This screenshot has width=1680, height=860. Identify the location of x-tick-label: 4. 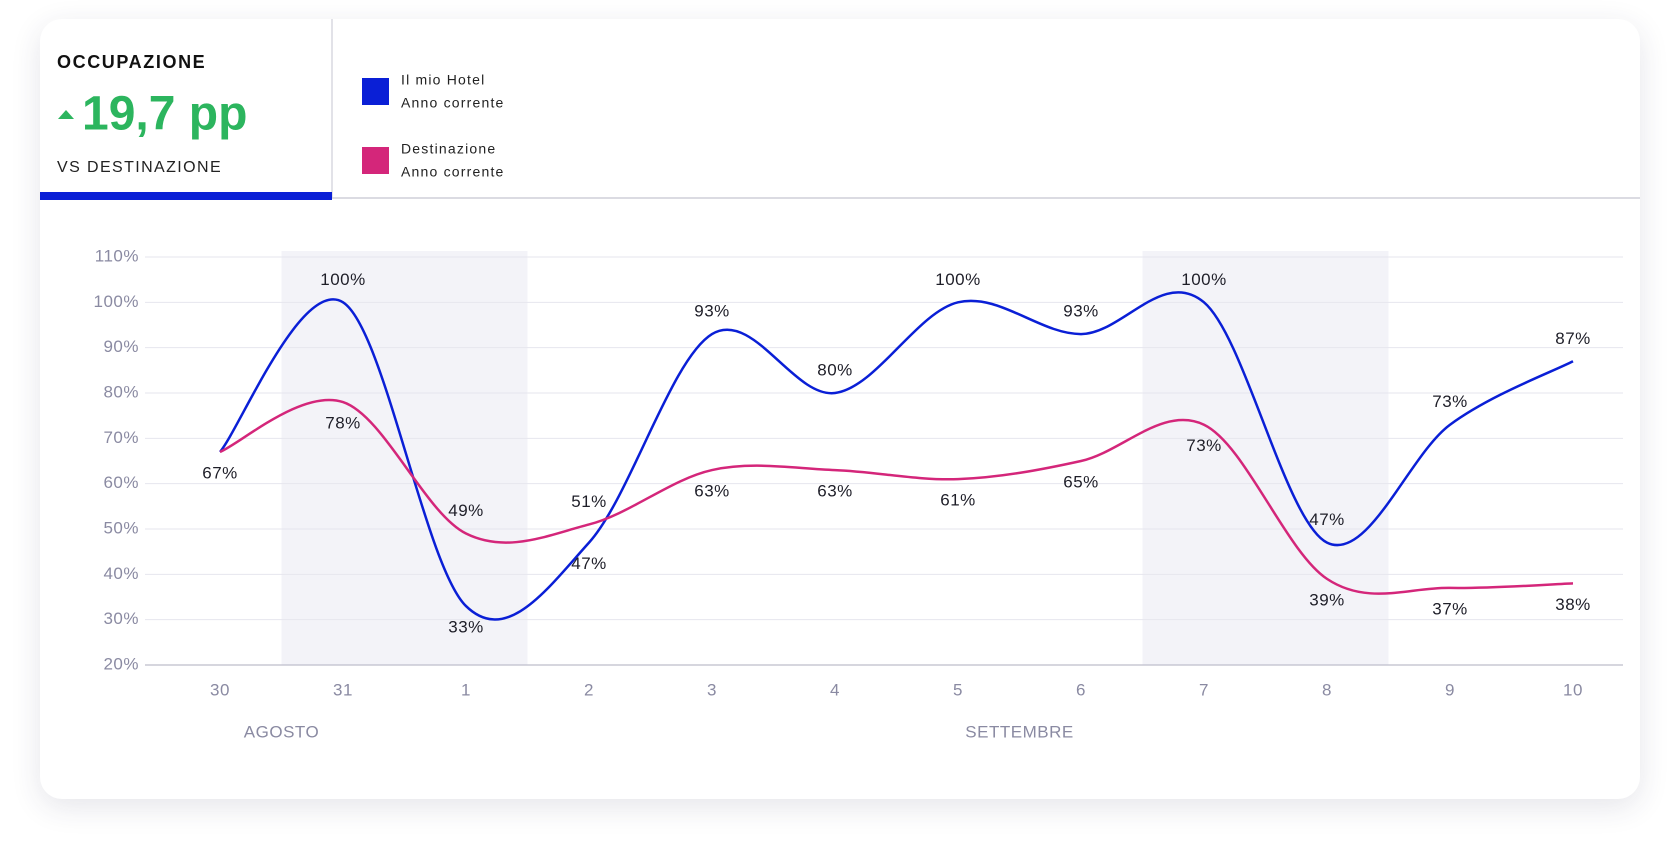
(835, 689).